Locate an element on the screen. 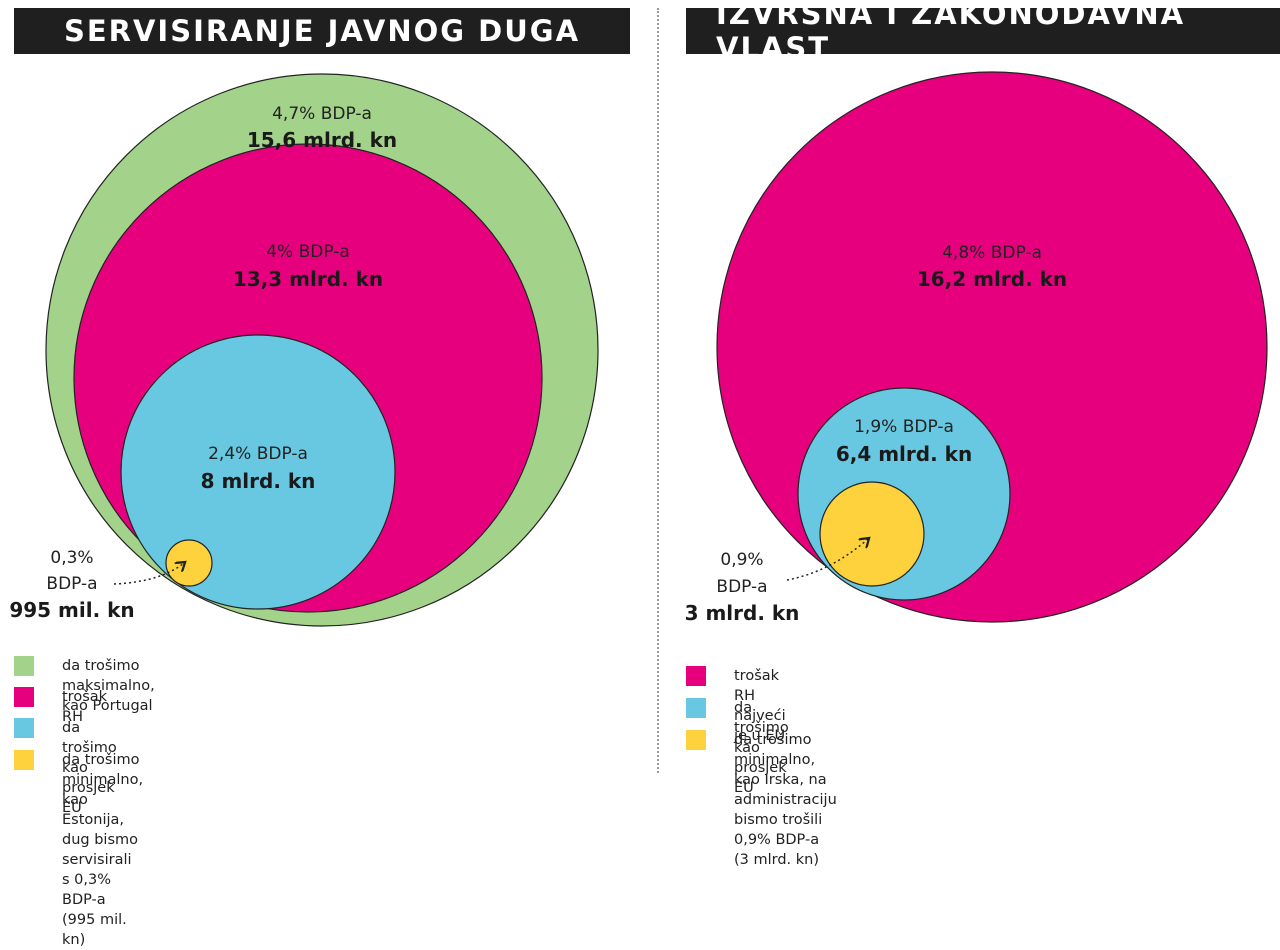 This screenshot has width=1280, height=950. label-prosjek-eu-pct: 2,4% BDP-a is located at coordinates (258, 454).